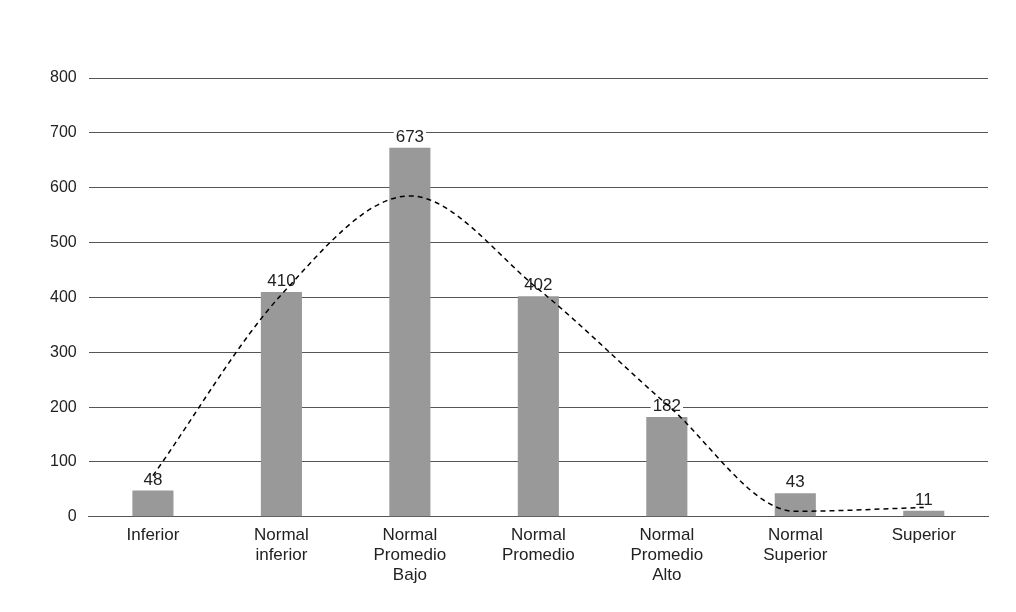 The width and height of the screenshot is (1016, 612). What do you see at coordinates (63, 406) in the screenshot?
I see `y-tick-label: 200` at bounding box center [63, 406].